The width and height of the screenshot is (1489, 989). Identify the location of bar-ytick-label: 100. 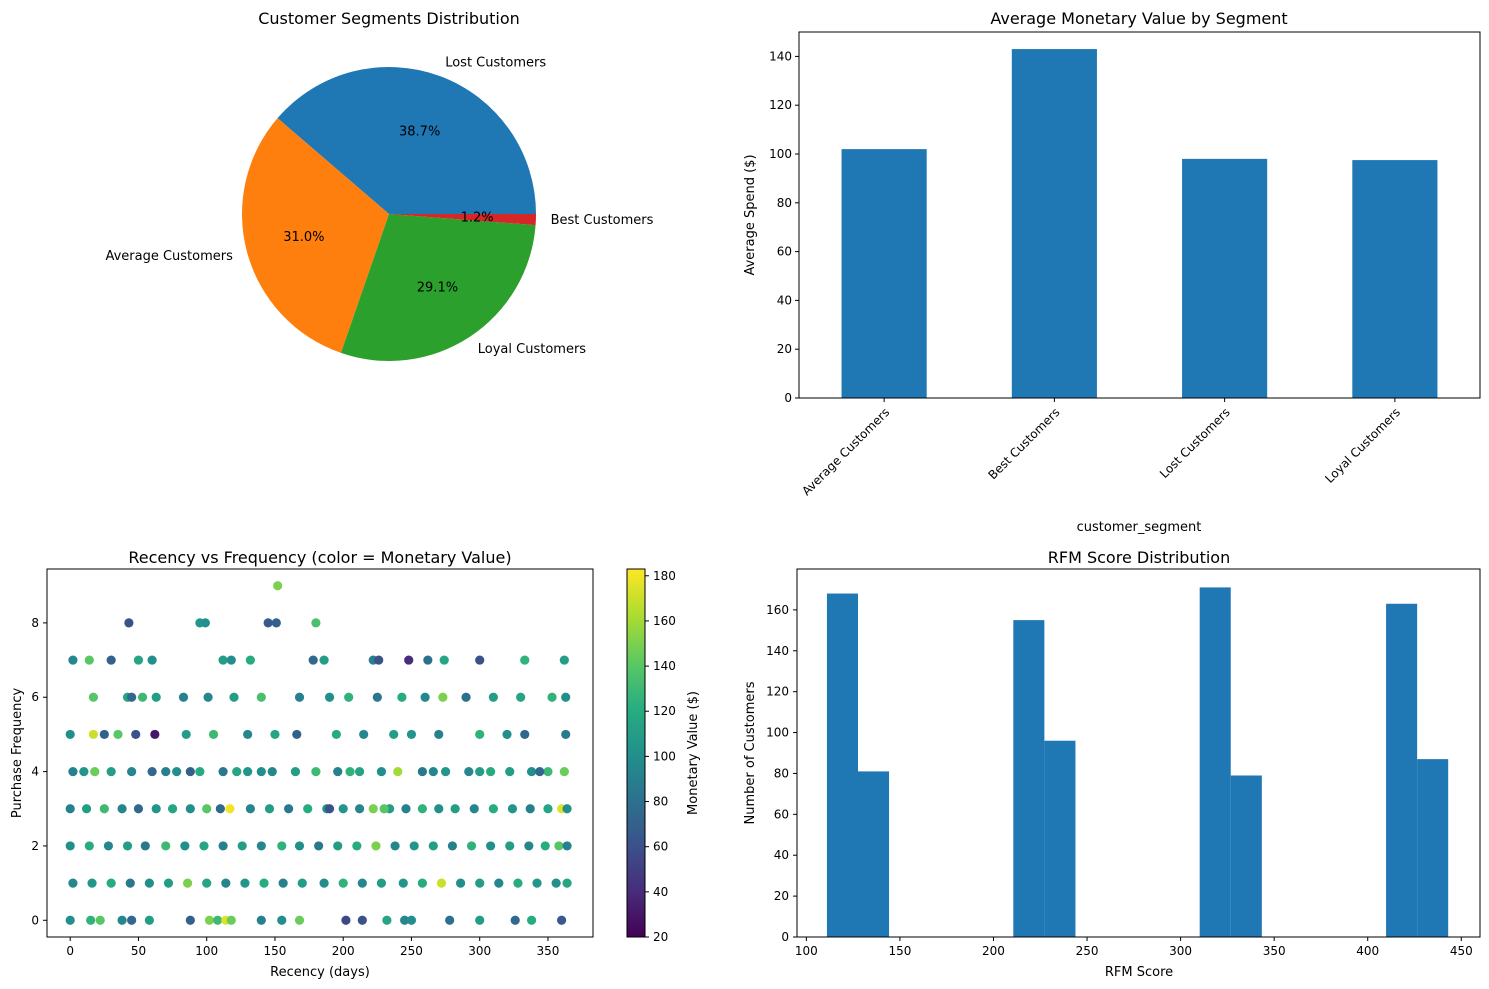
(780, 154).